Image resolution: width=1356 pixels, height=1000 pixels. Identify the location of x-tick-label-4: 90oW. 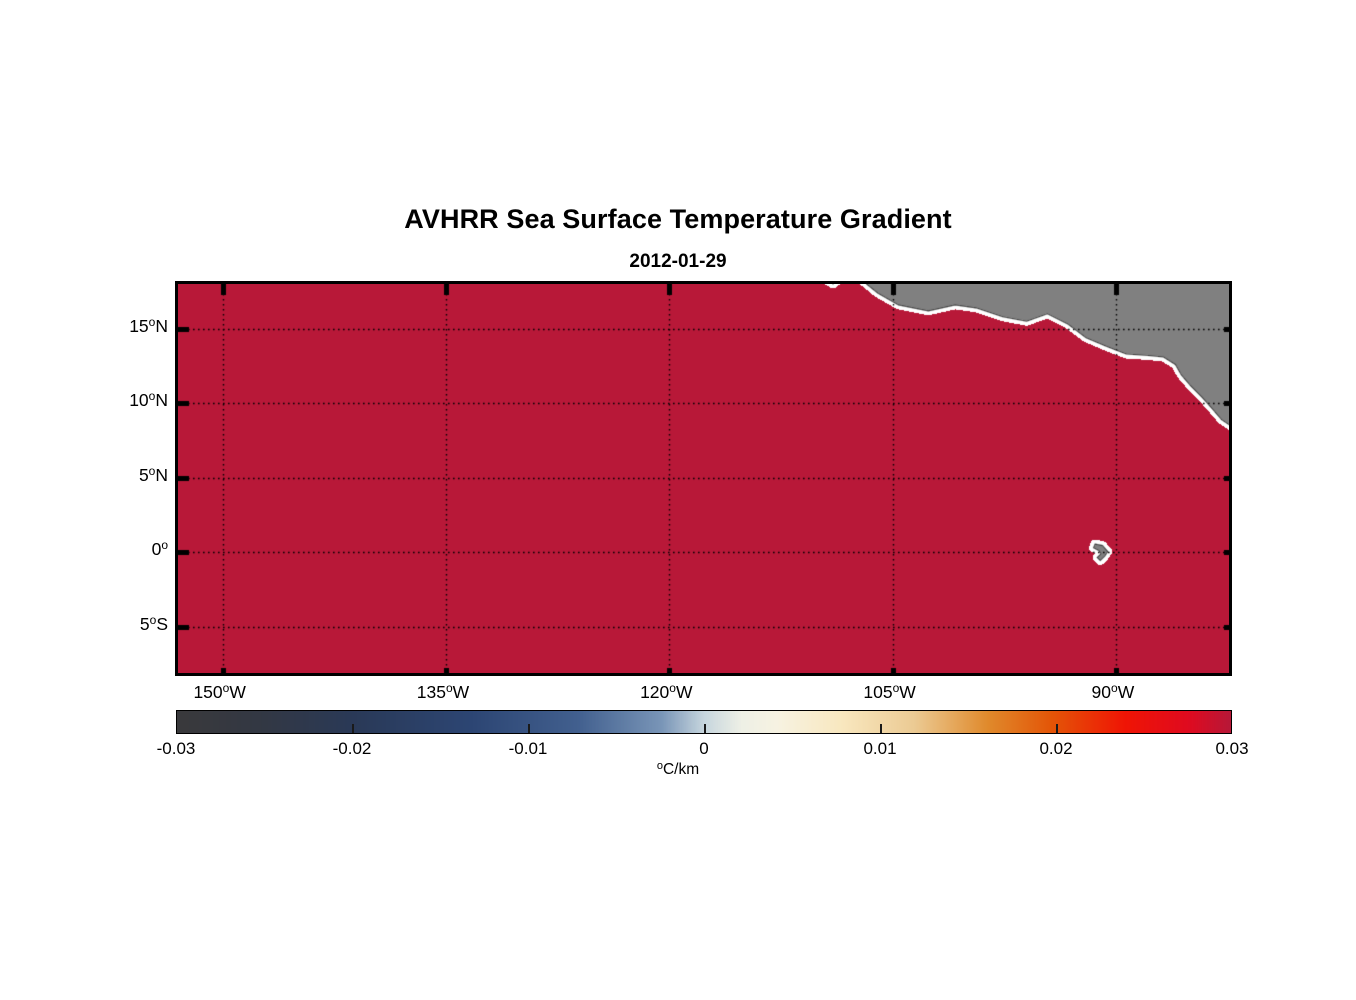
(1113, 691).